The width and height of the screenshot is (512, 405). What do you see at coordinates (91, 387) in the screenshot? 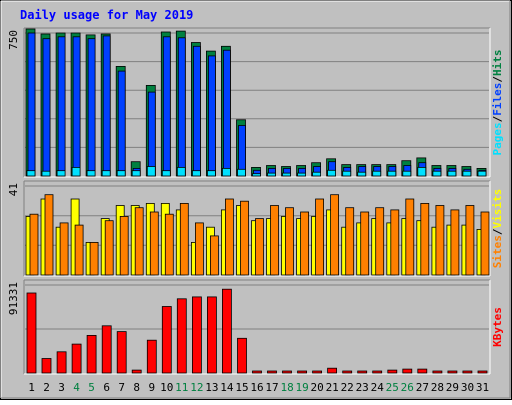
I see `day-label: 5` at bounding box center [91, 387].